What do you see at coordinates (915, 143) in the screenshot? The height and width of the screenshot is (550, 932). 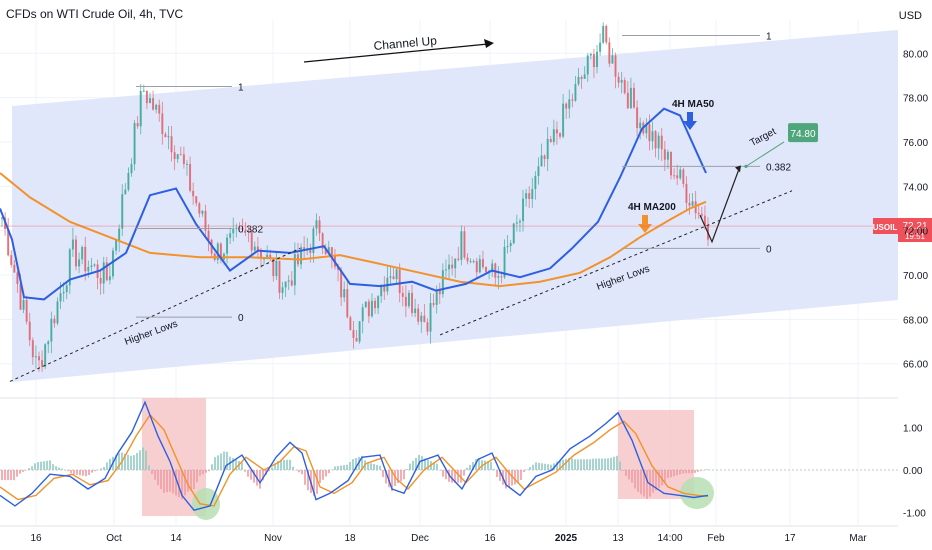 I see `y-tick-label-5: 76.00` at bounding box center [915, 143].